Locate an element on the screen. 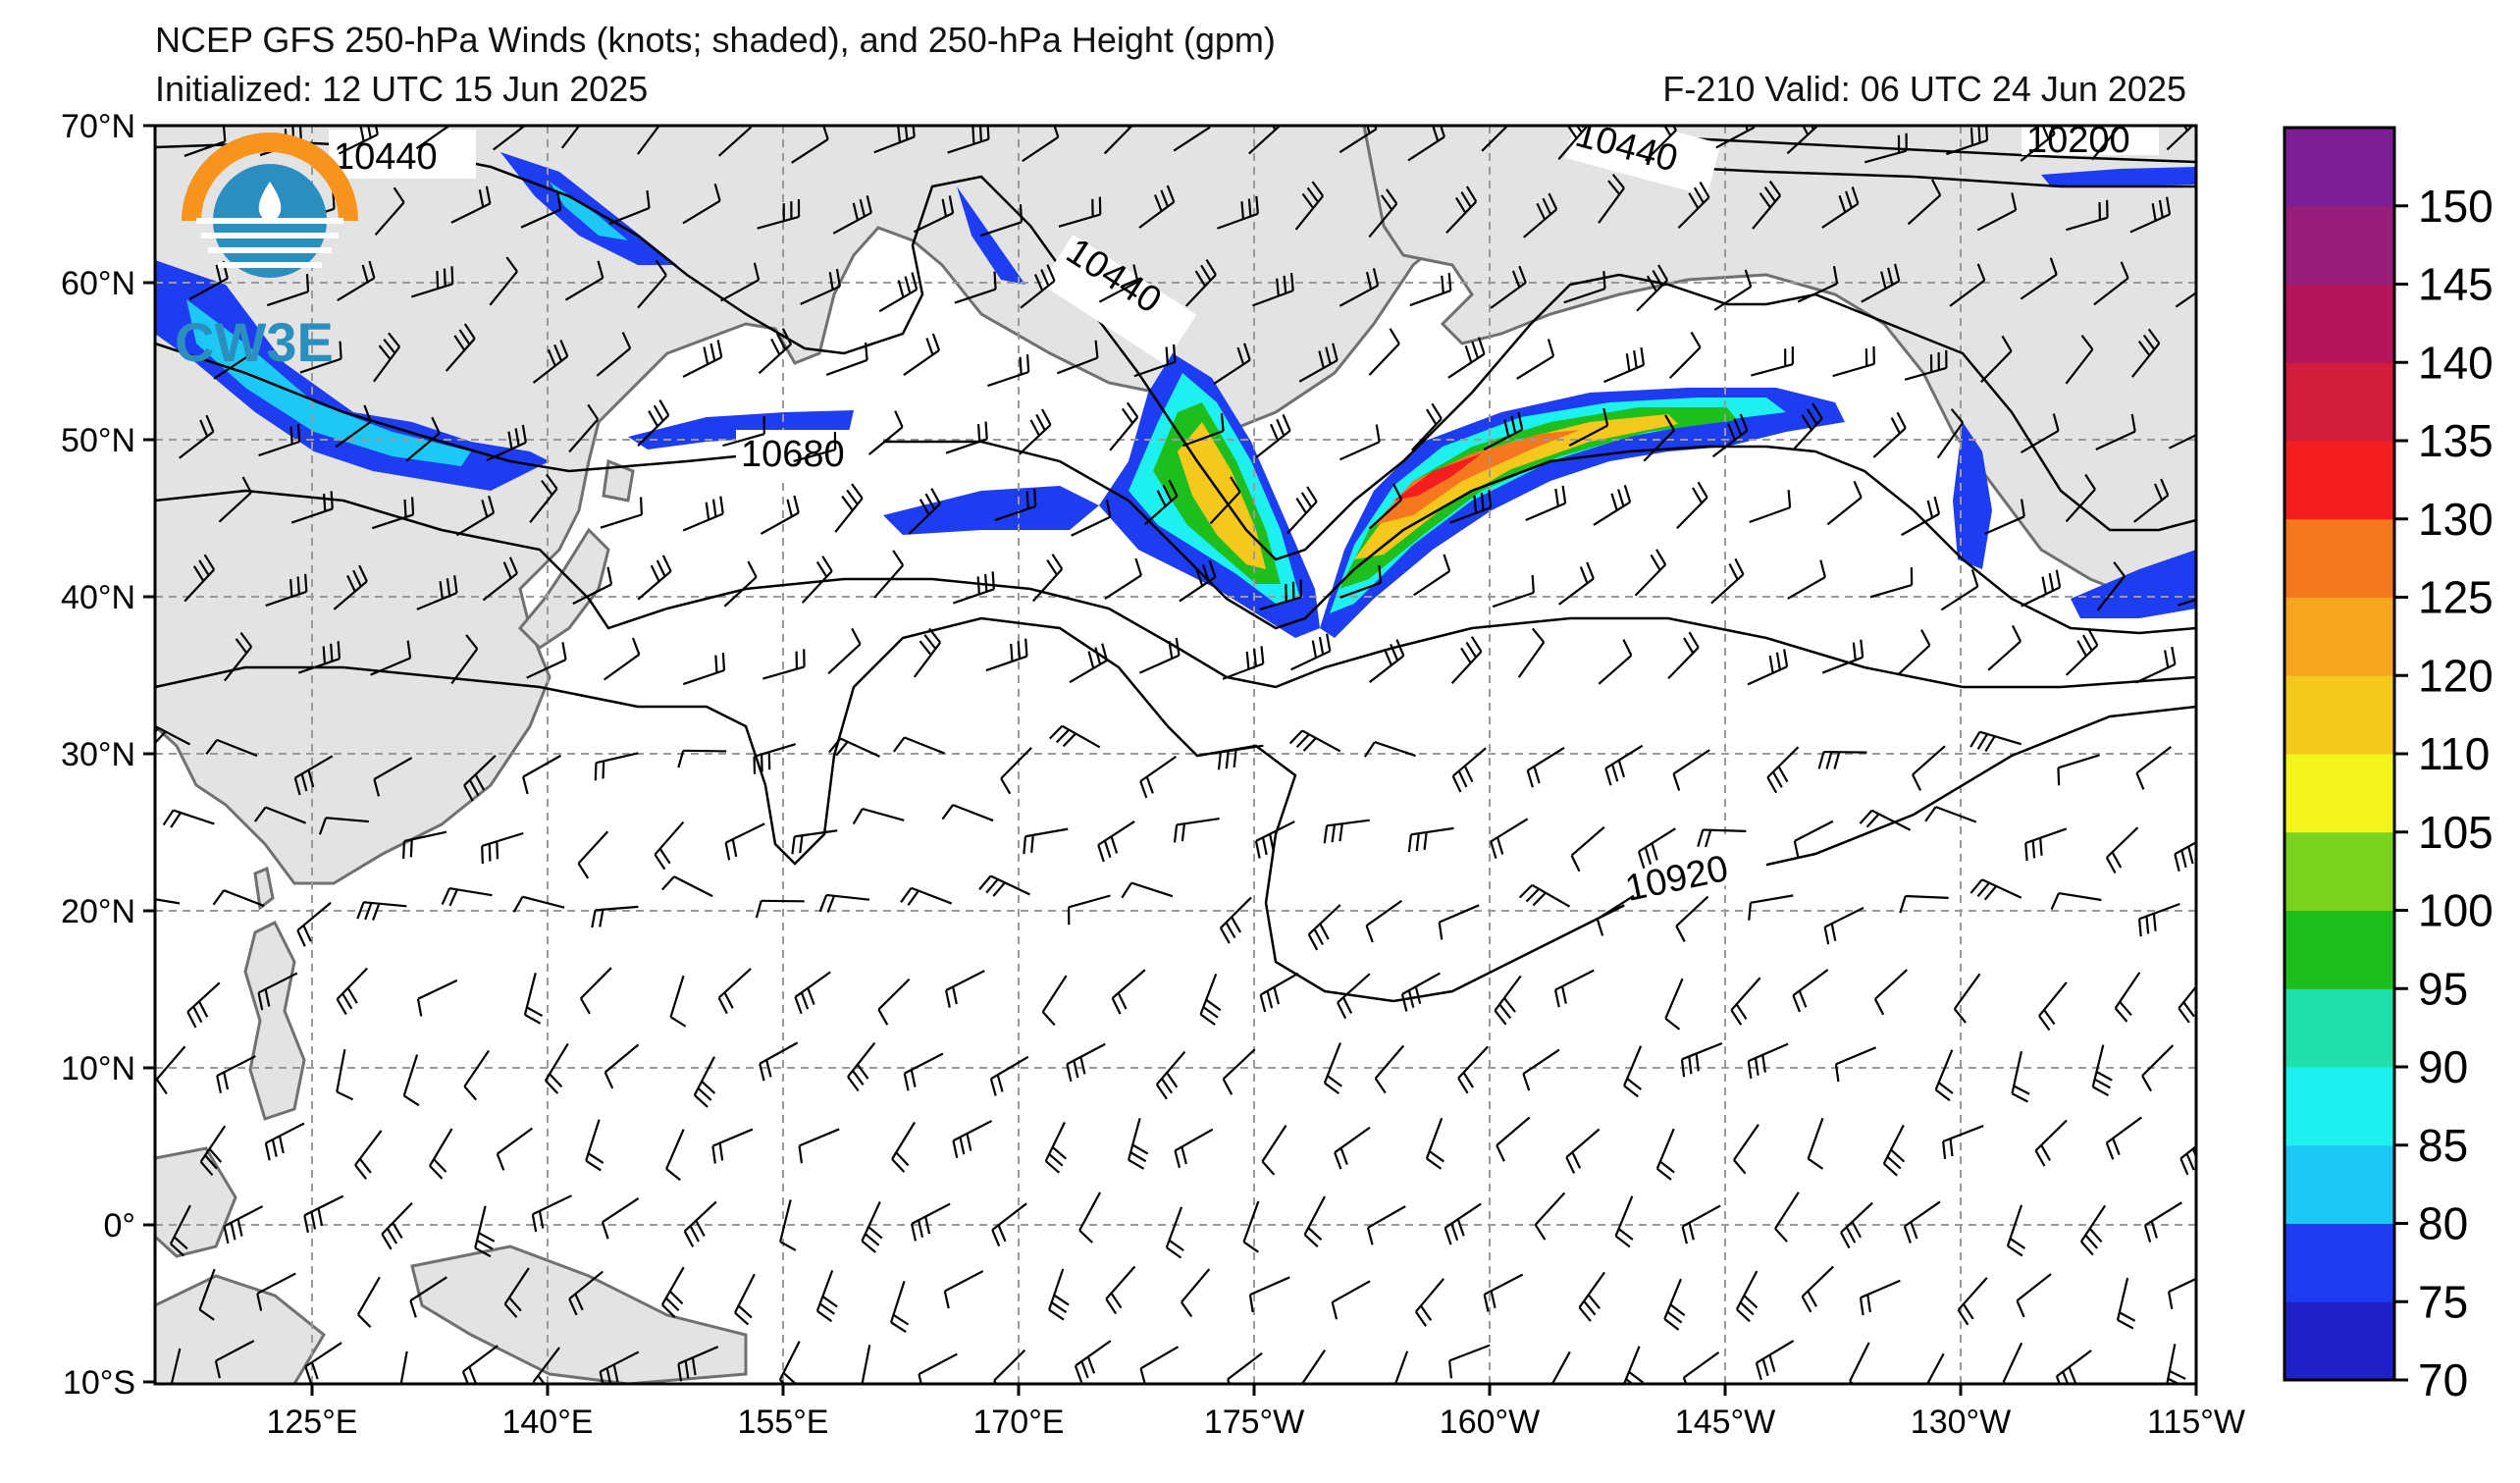 The width and height of the screenshot is (2520, 1483). land-japan is located at coordinates (563, 589).